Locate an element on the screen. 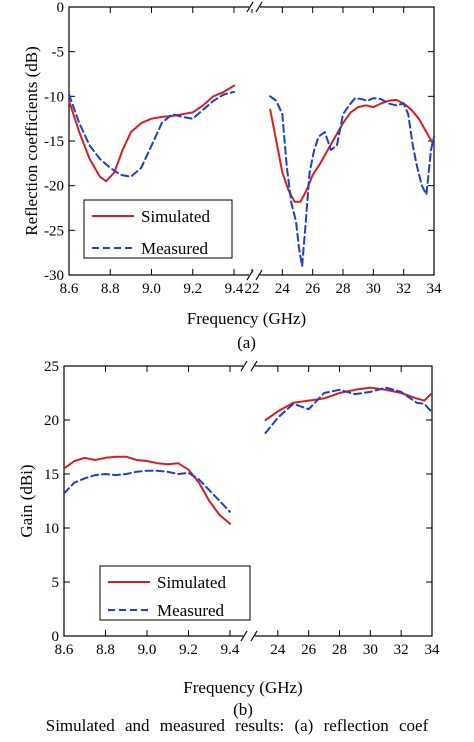 The image size is (474, 742). panel-label: (a) is located at coordinates (246, 342).